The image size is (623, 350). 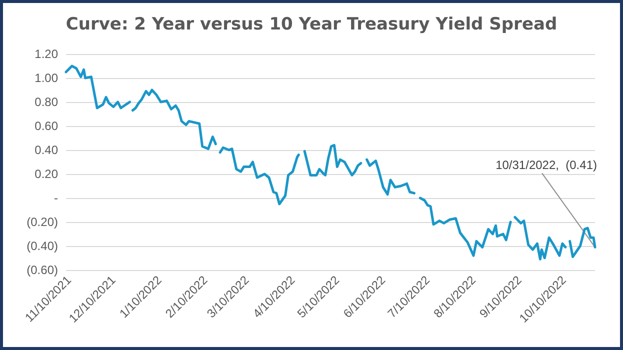 What do you see at coordinates (46, 102) in the screenshot?
I see `y-tick-label: 0.80` at bounding box center [46, 102].